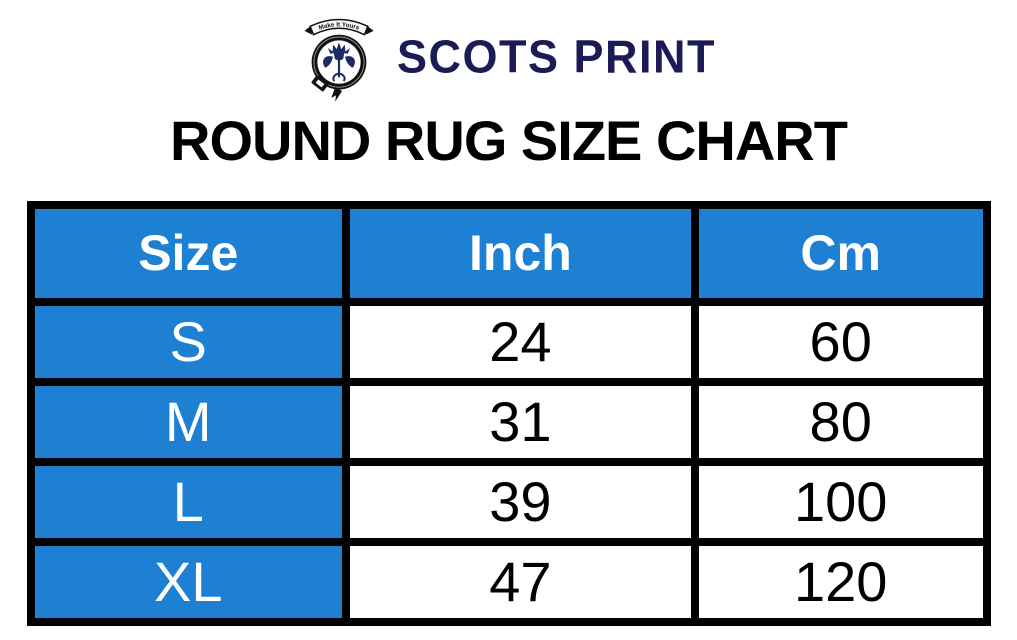 The height and width of the screenshot is (640, 1017). What do you see at coordinates (520, 341) in the screenshot?
I see `inch-cell: 24` at bounding box center [520, 341].